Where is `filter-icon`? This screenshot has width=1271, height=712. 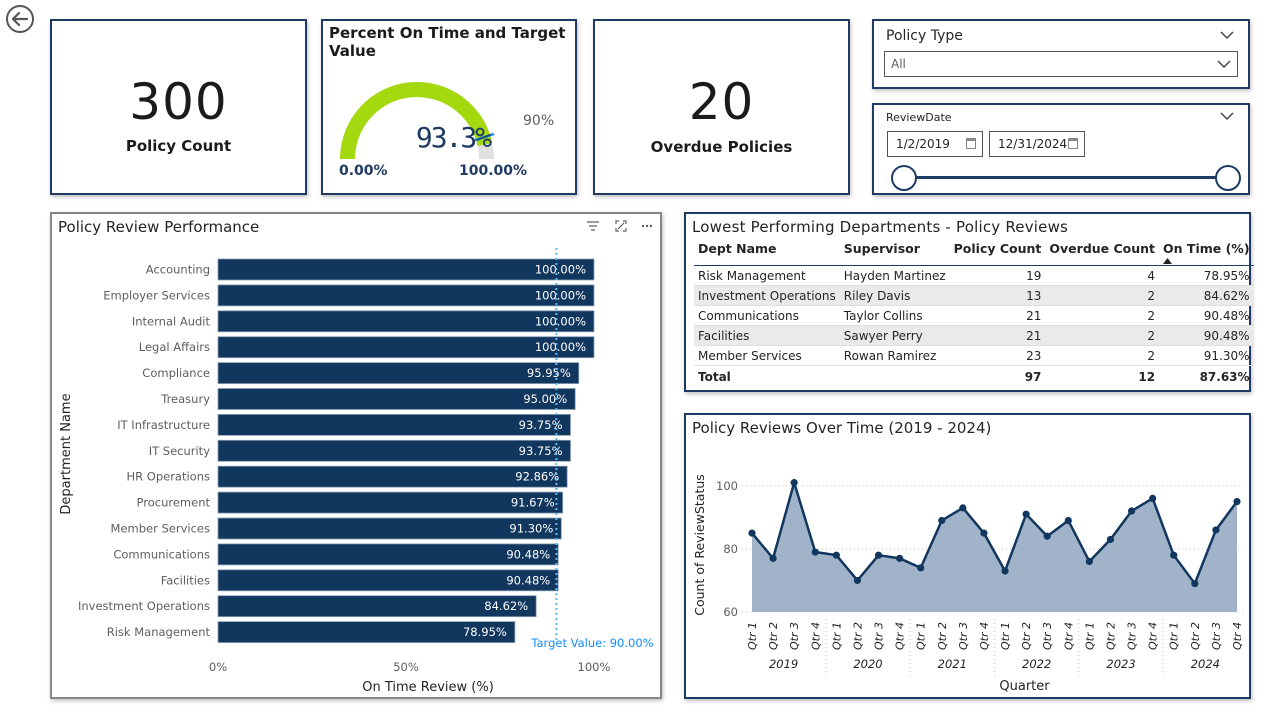
filter-icon is located at coordinates (593, 226).